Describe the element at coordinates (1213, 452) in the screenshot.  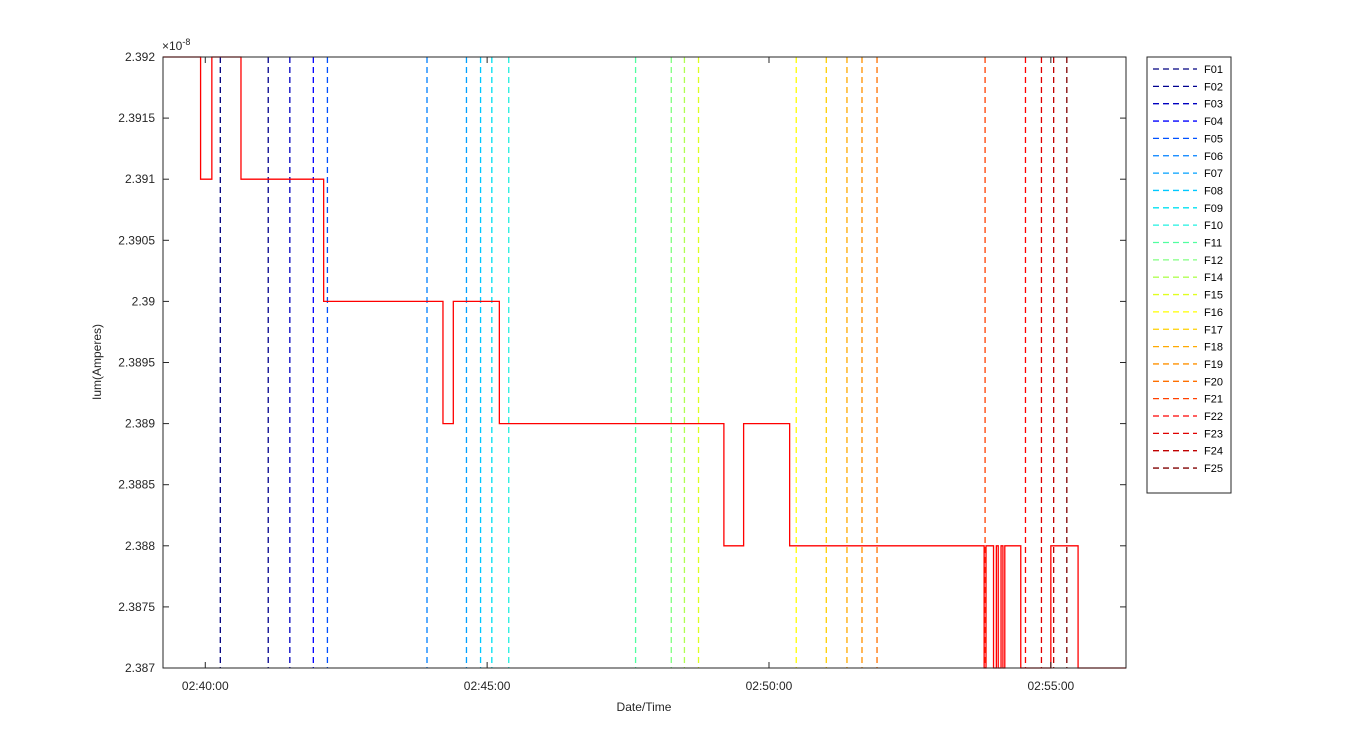
I see `legend-label: F24` at that location.